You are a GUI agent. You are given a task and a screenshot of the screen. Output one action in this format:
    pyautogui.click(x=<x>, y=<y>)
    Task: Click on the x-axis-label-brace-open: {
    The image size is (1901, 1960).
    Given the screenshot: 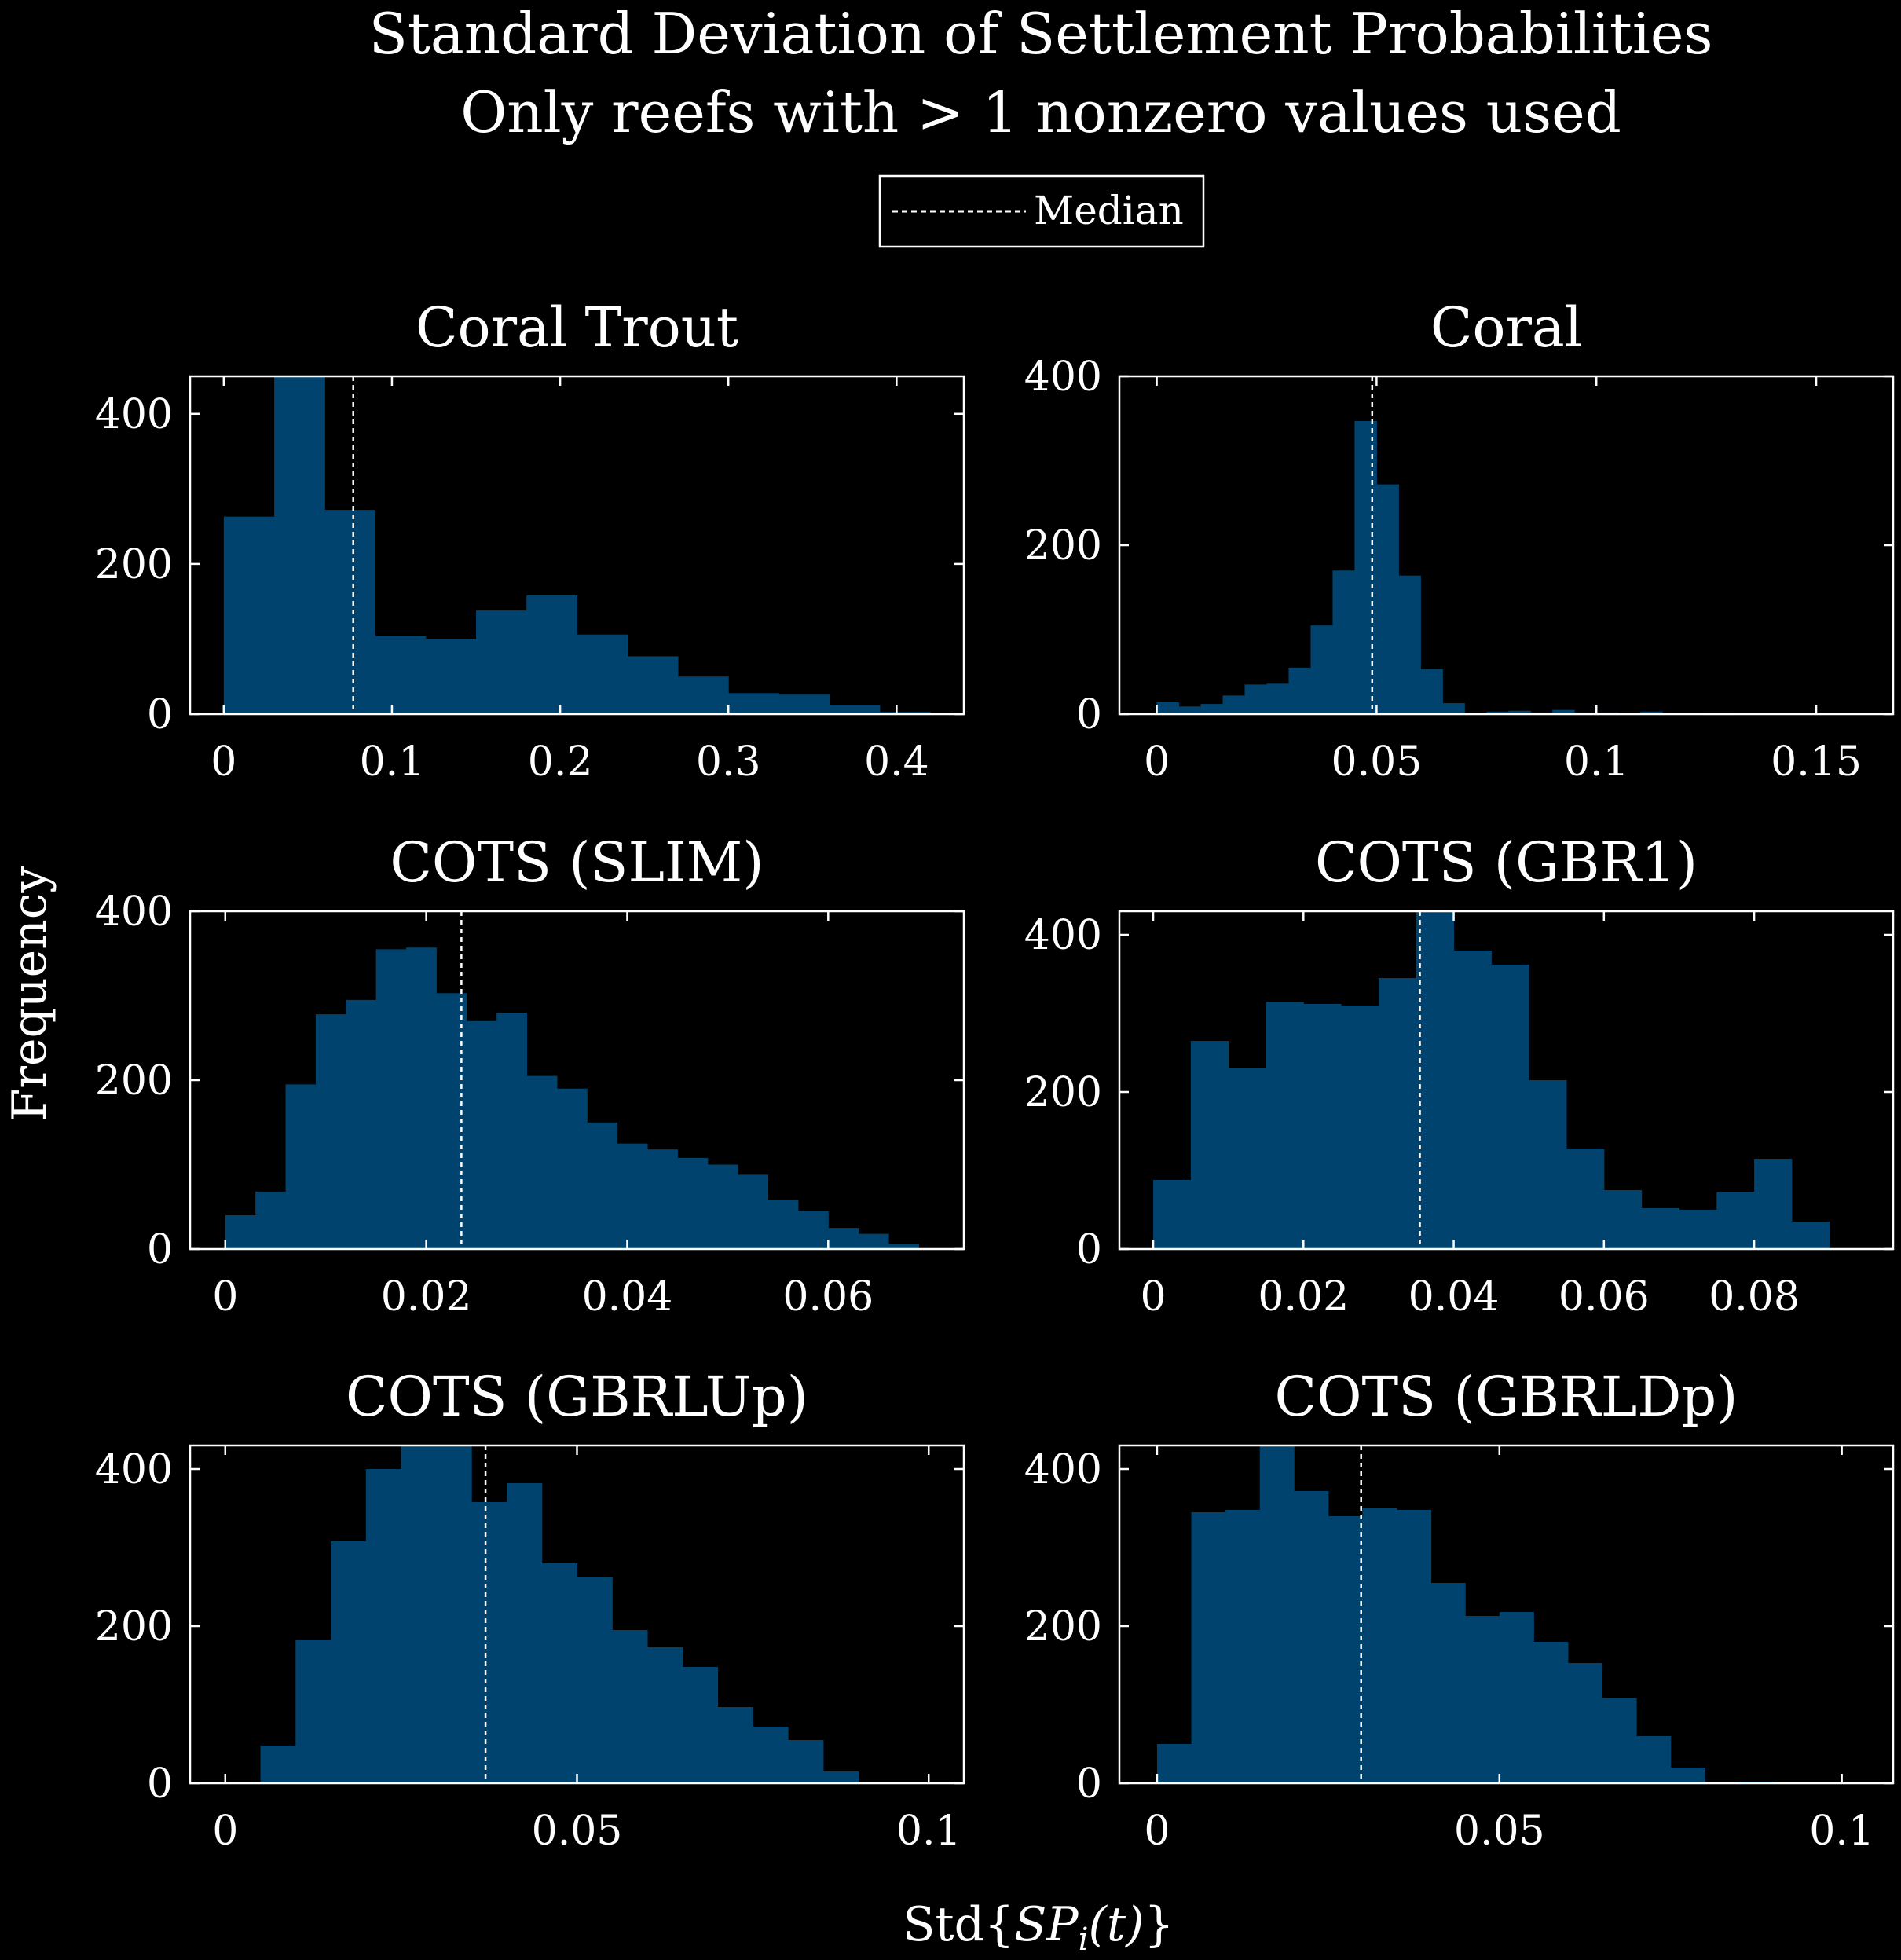 What is the action you would take?
    pyautogui.click(x=999, y=1925)
    